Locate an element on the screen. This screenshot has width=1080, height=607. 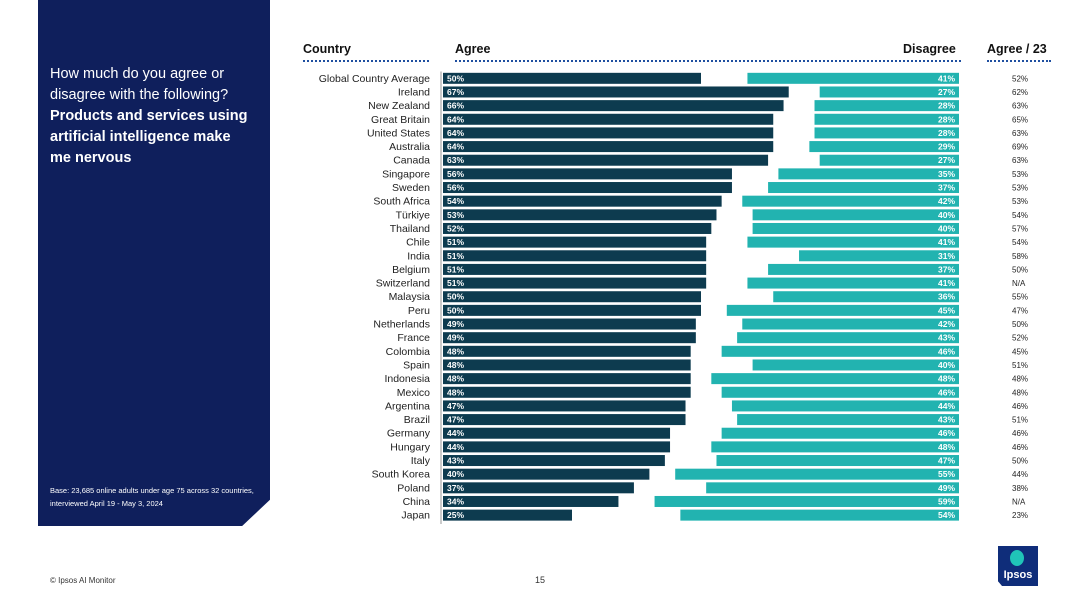
chart-divider is located at coordinates (708, 61).